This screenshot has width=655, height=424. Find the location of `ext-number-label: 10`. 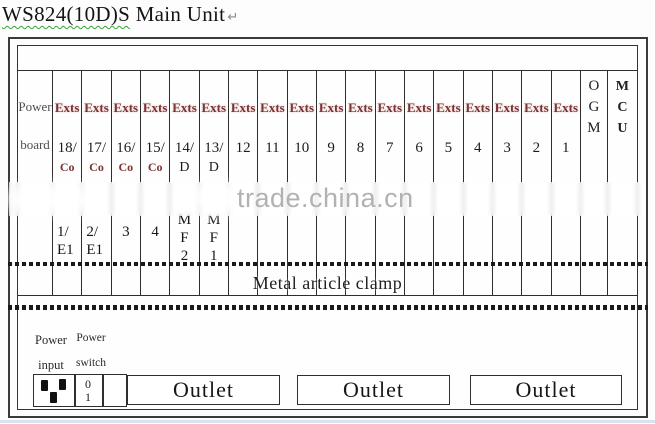

ext-number-label: 10 is located at coordinates (302, 148).